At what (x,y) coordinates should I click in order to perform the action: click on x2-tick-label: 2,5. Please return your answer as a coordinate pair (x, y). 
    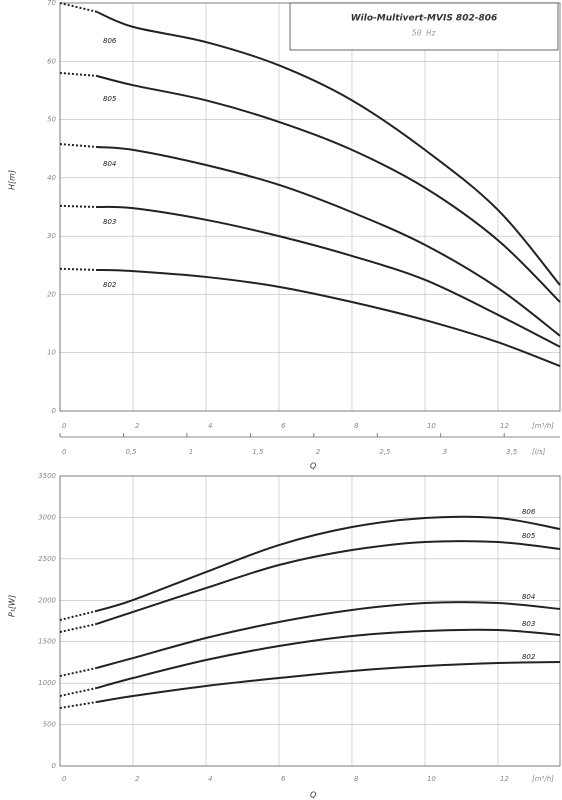
    Looking at the image, I should click on (385, 452).